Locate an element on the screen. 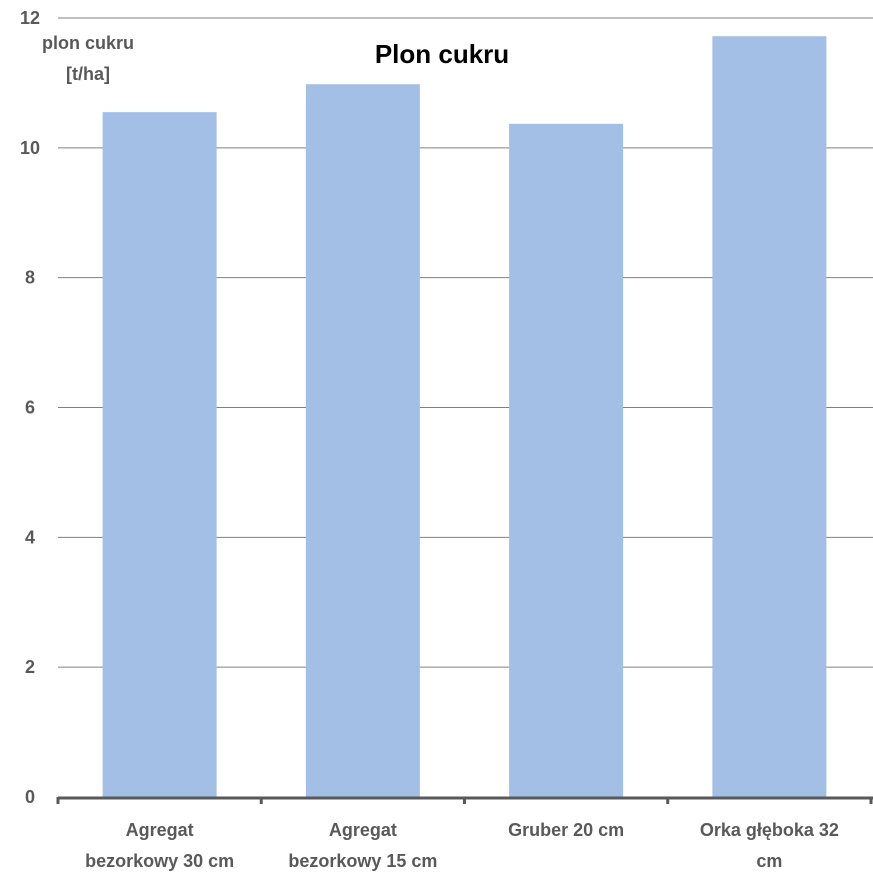  x-category-label: Agregat bezorkowy 15 cm is located at coordinates (362, 845).